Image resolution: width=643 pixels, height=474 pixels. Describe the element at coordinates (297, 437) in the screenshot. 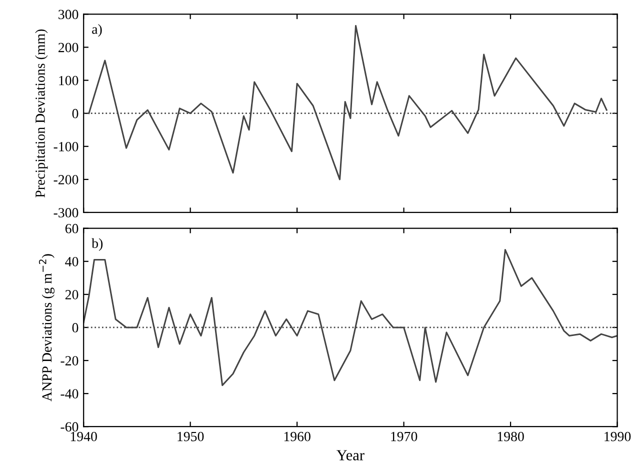

I see `x-tick-label: 1960` at that location.